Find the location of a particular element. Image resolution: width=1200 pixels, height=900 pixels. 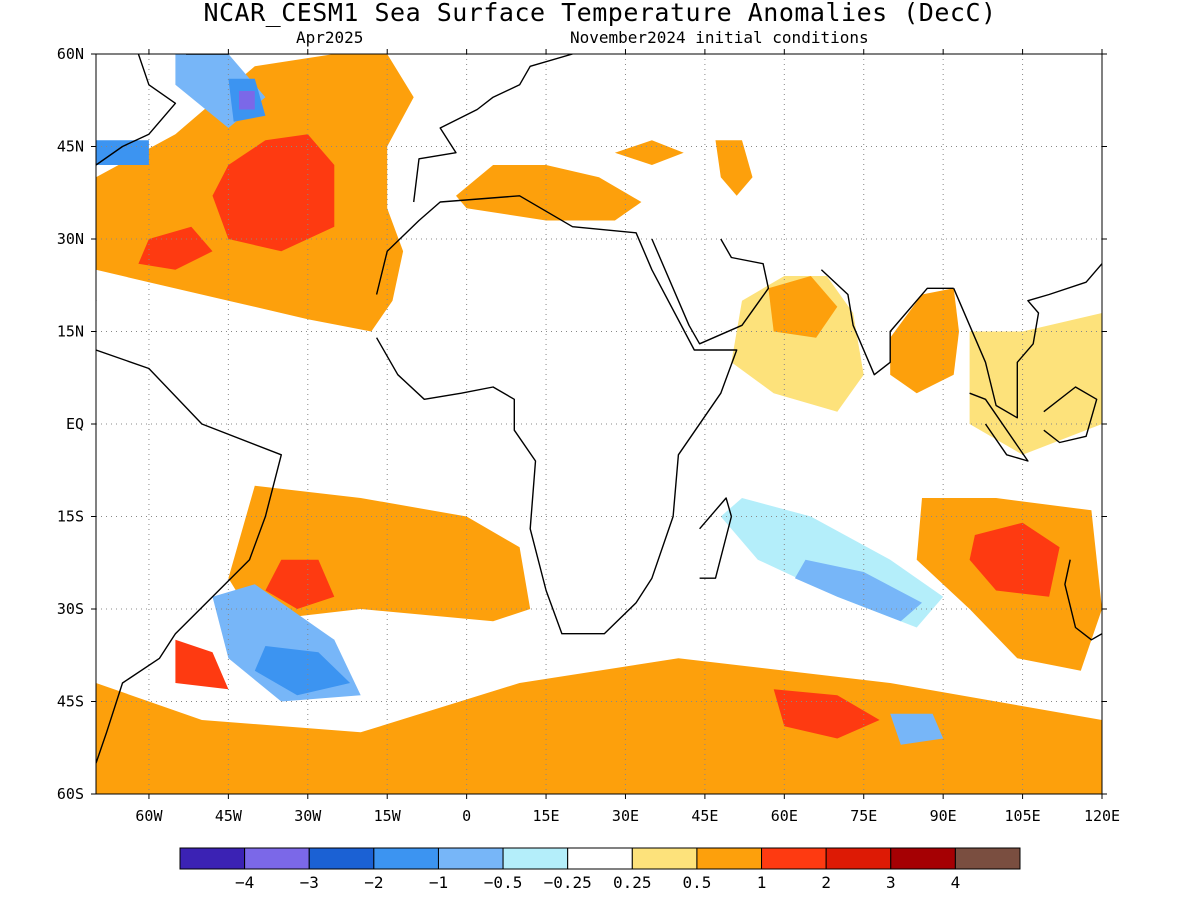

coastline-europe is located at coordinates (493, 128).